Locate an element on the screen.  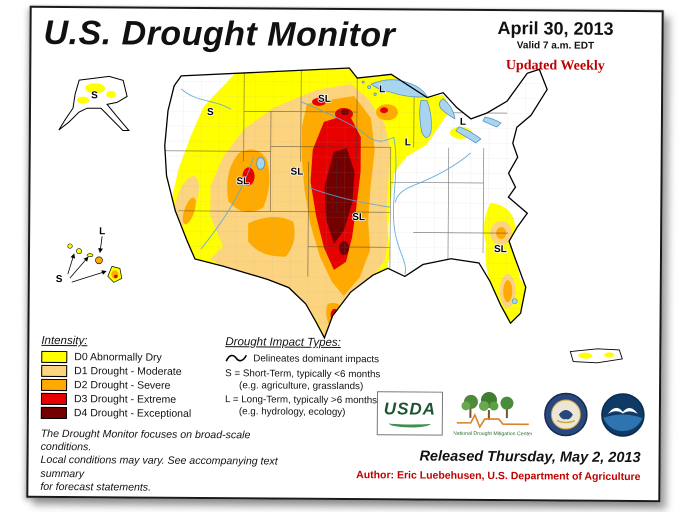
legend-row-d2: D2 Drought - Severe is located at coordinates (126, 385).